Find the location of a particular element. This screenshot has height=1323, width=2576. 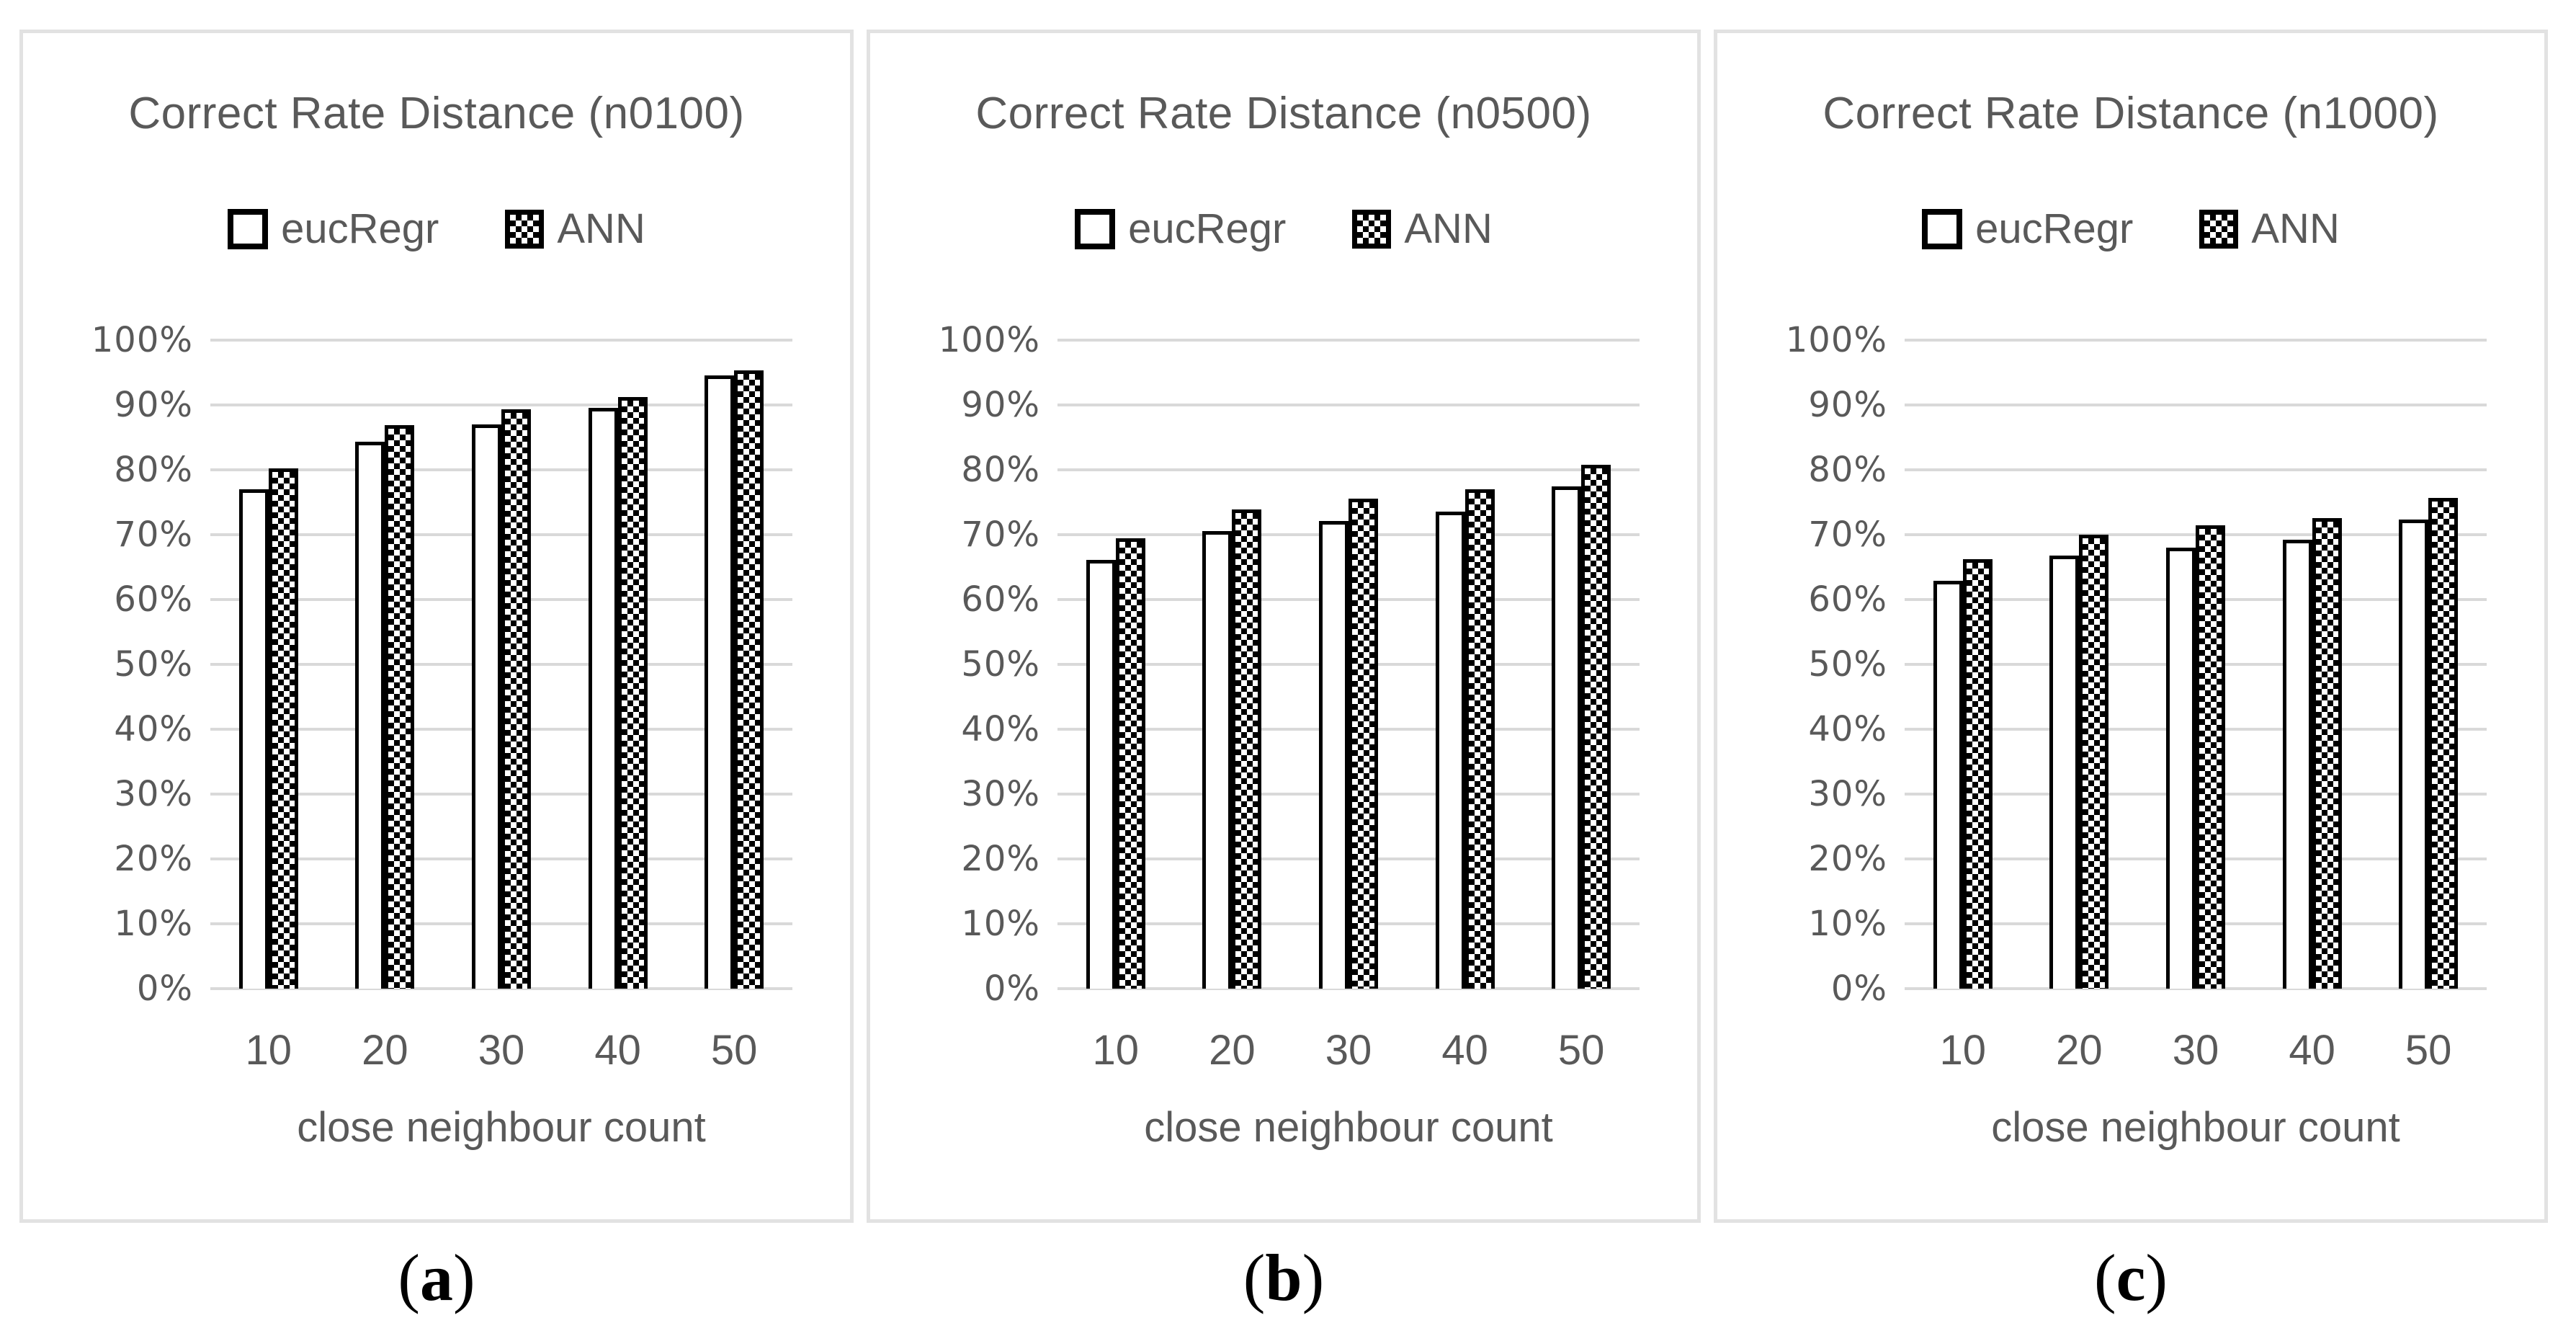

x-tick-label-40: 40 is located at coordinates (2312, 1050).